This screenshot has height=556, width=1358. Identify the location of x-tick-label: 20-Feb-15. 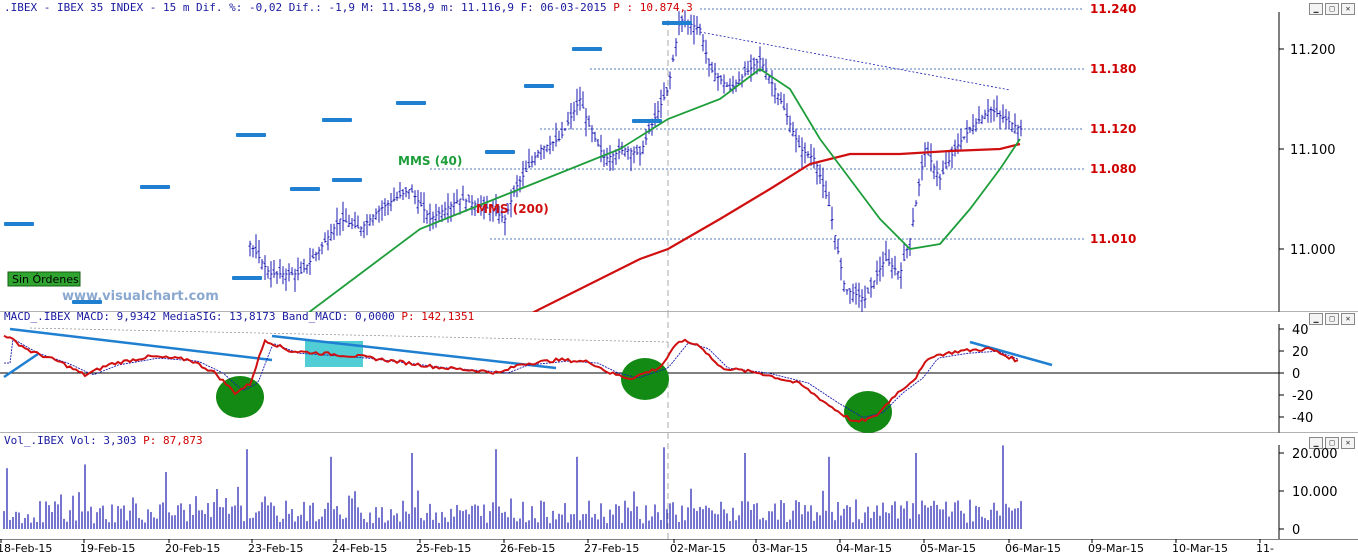
(192, 548).